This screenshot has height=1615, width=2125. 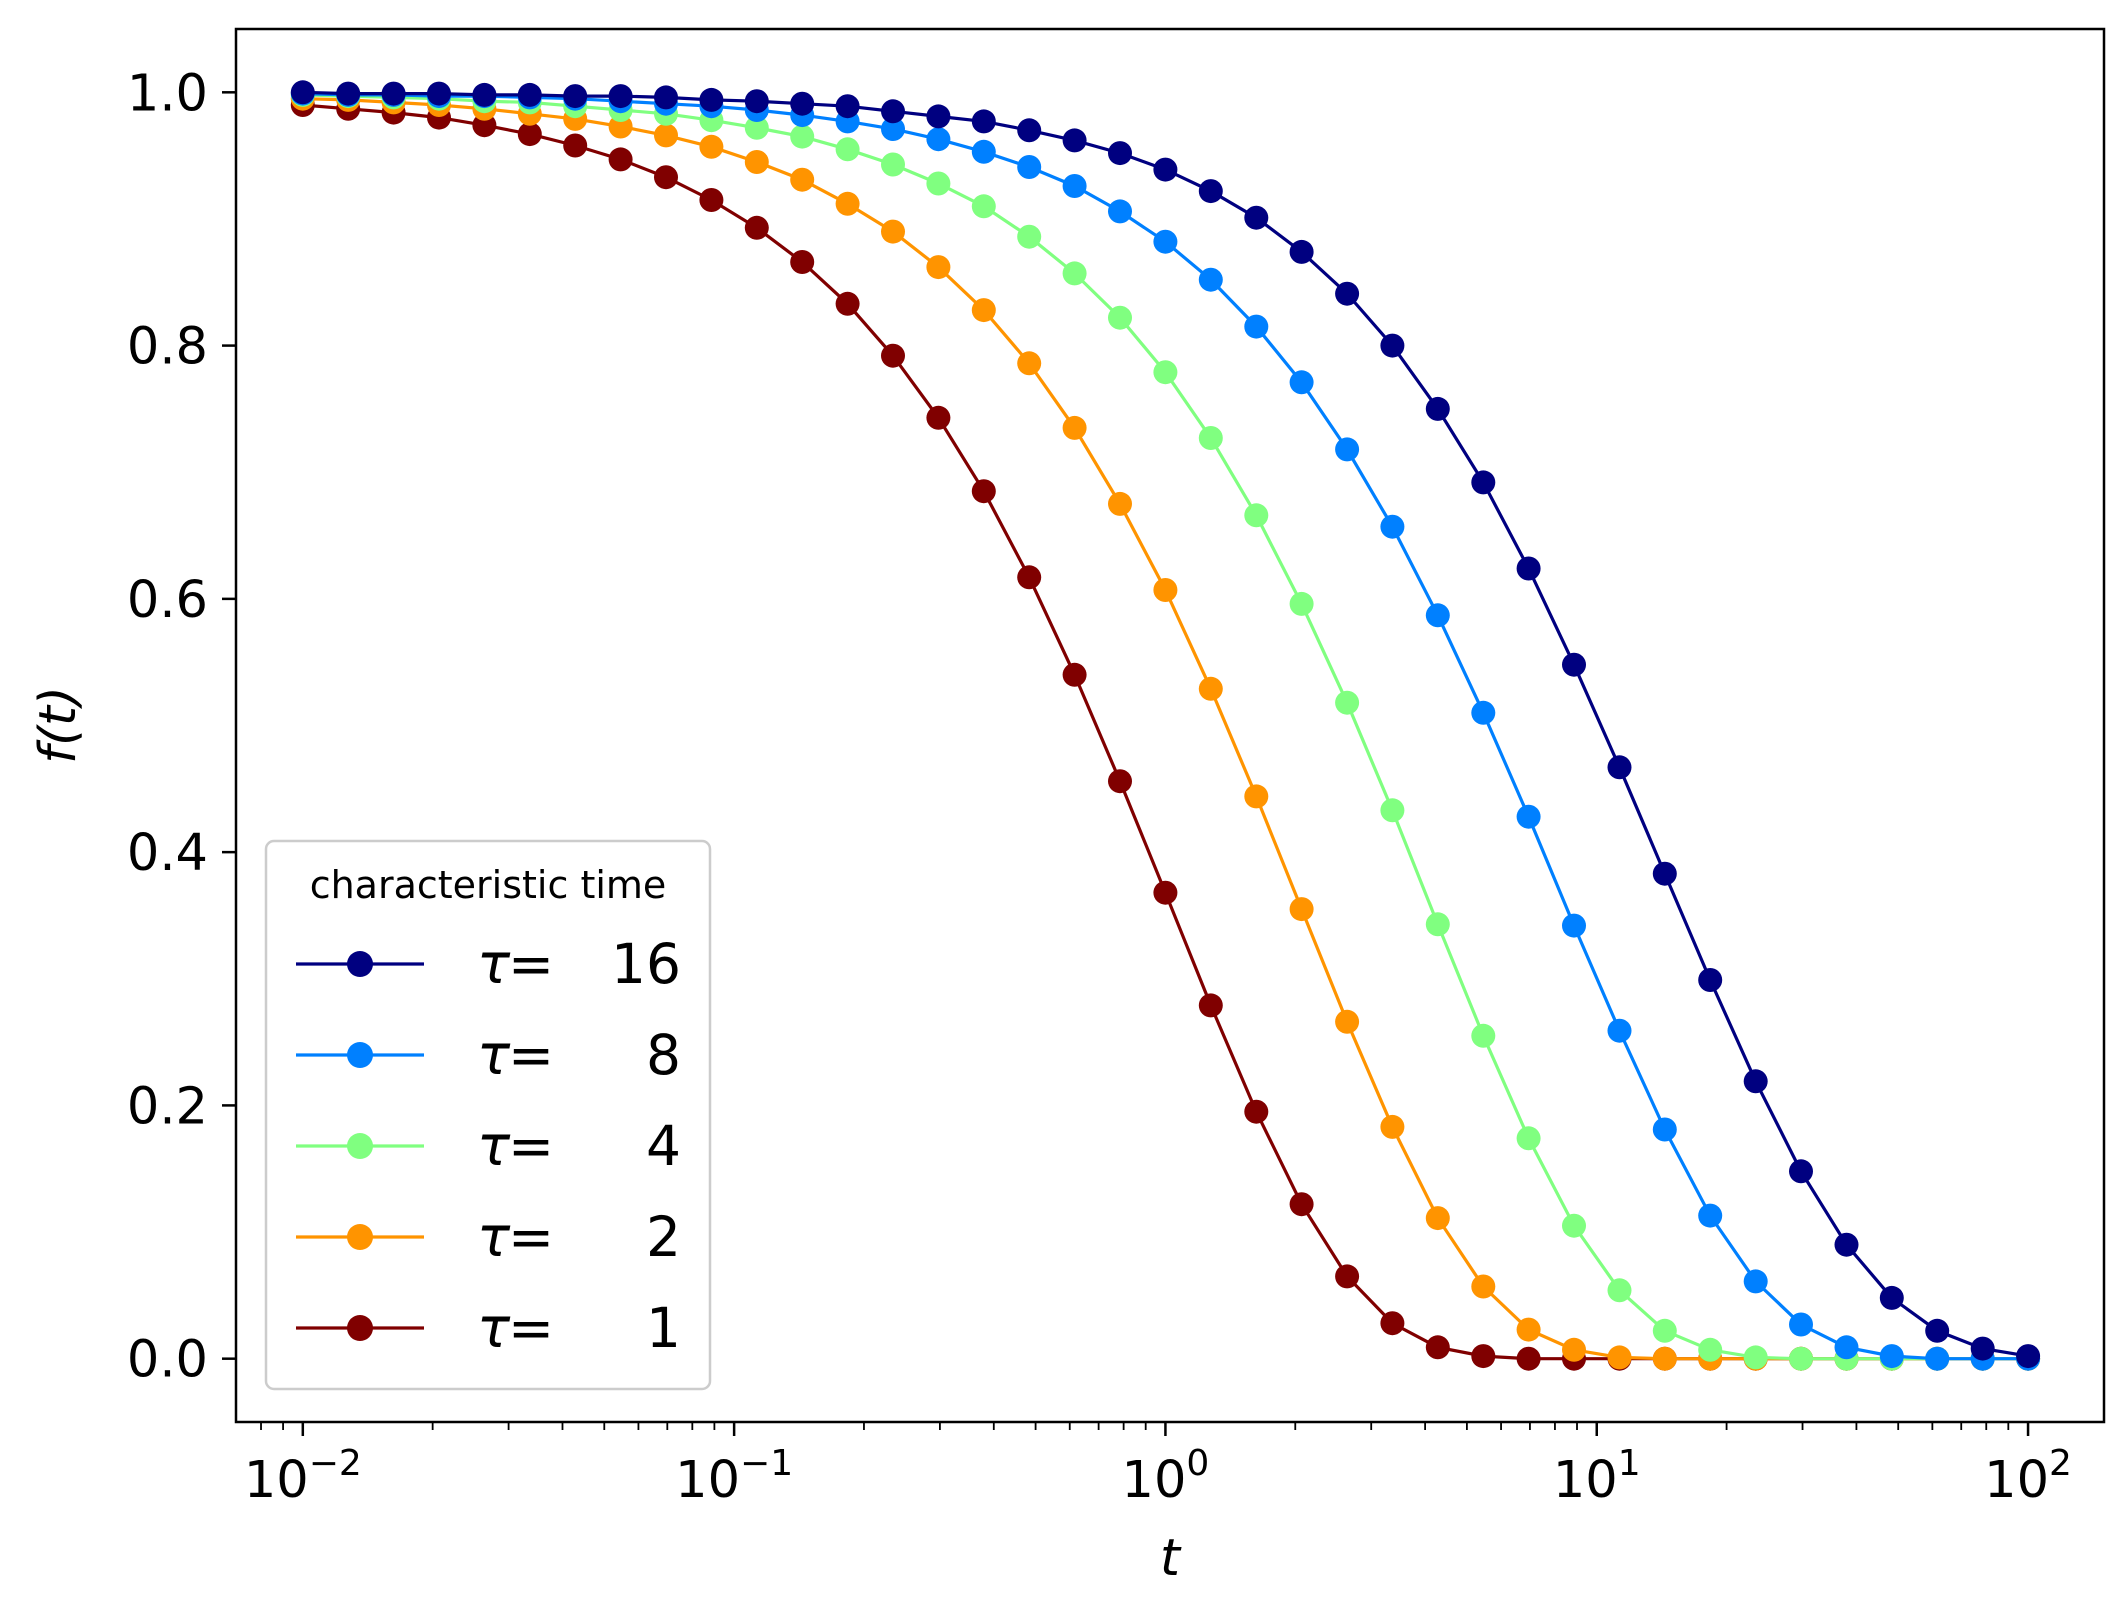 I want to click on x-tick-label-exponent: 0, so click(x=1197, y=1463).